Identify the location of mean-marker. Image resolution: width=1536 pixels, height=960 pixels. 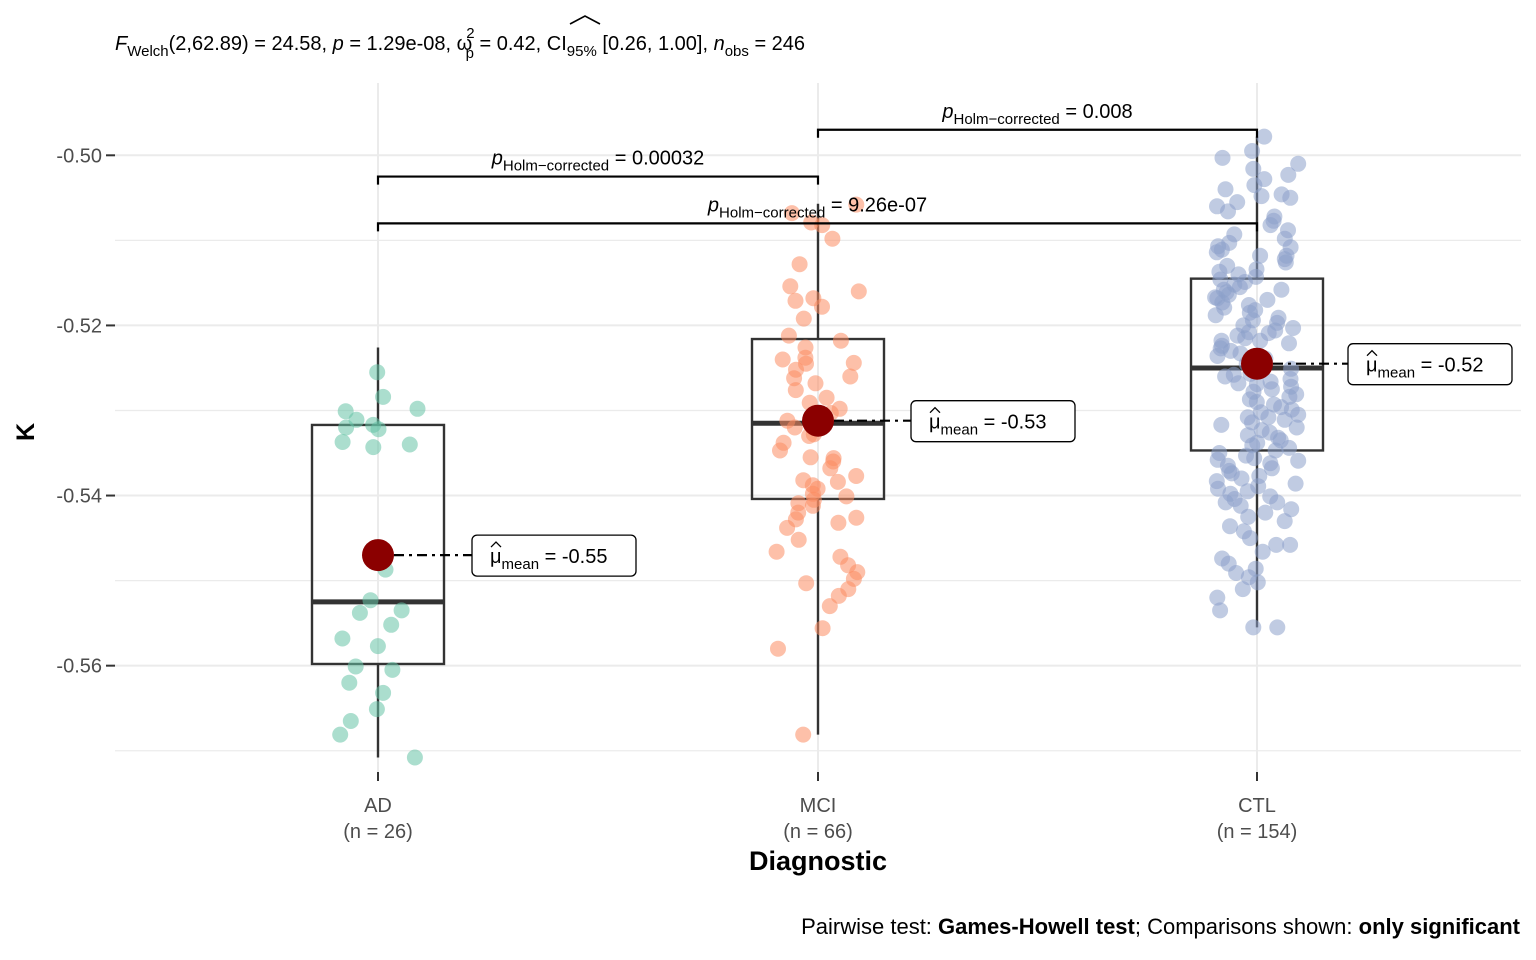
(1257, 363).